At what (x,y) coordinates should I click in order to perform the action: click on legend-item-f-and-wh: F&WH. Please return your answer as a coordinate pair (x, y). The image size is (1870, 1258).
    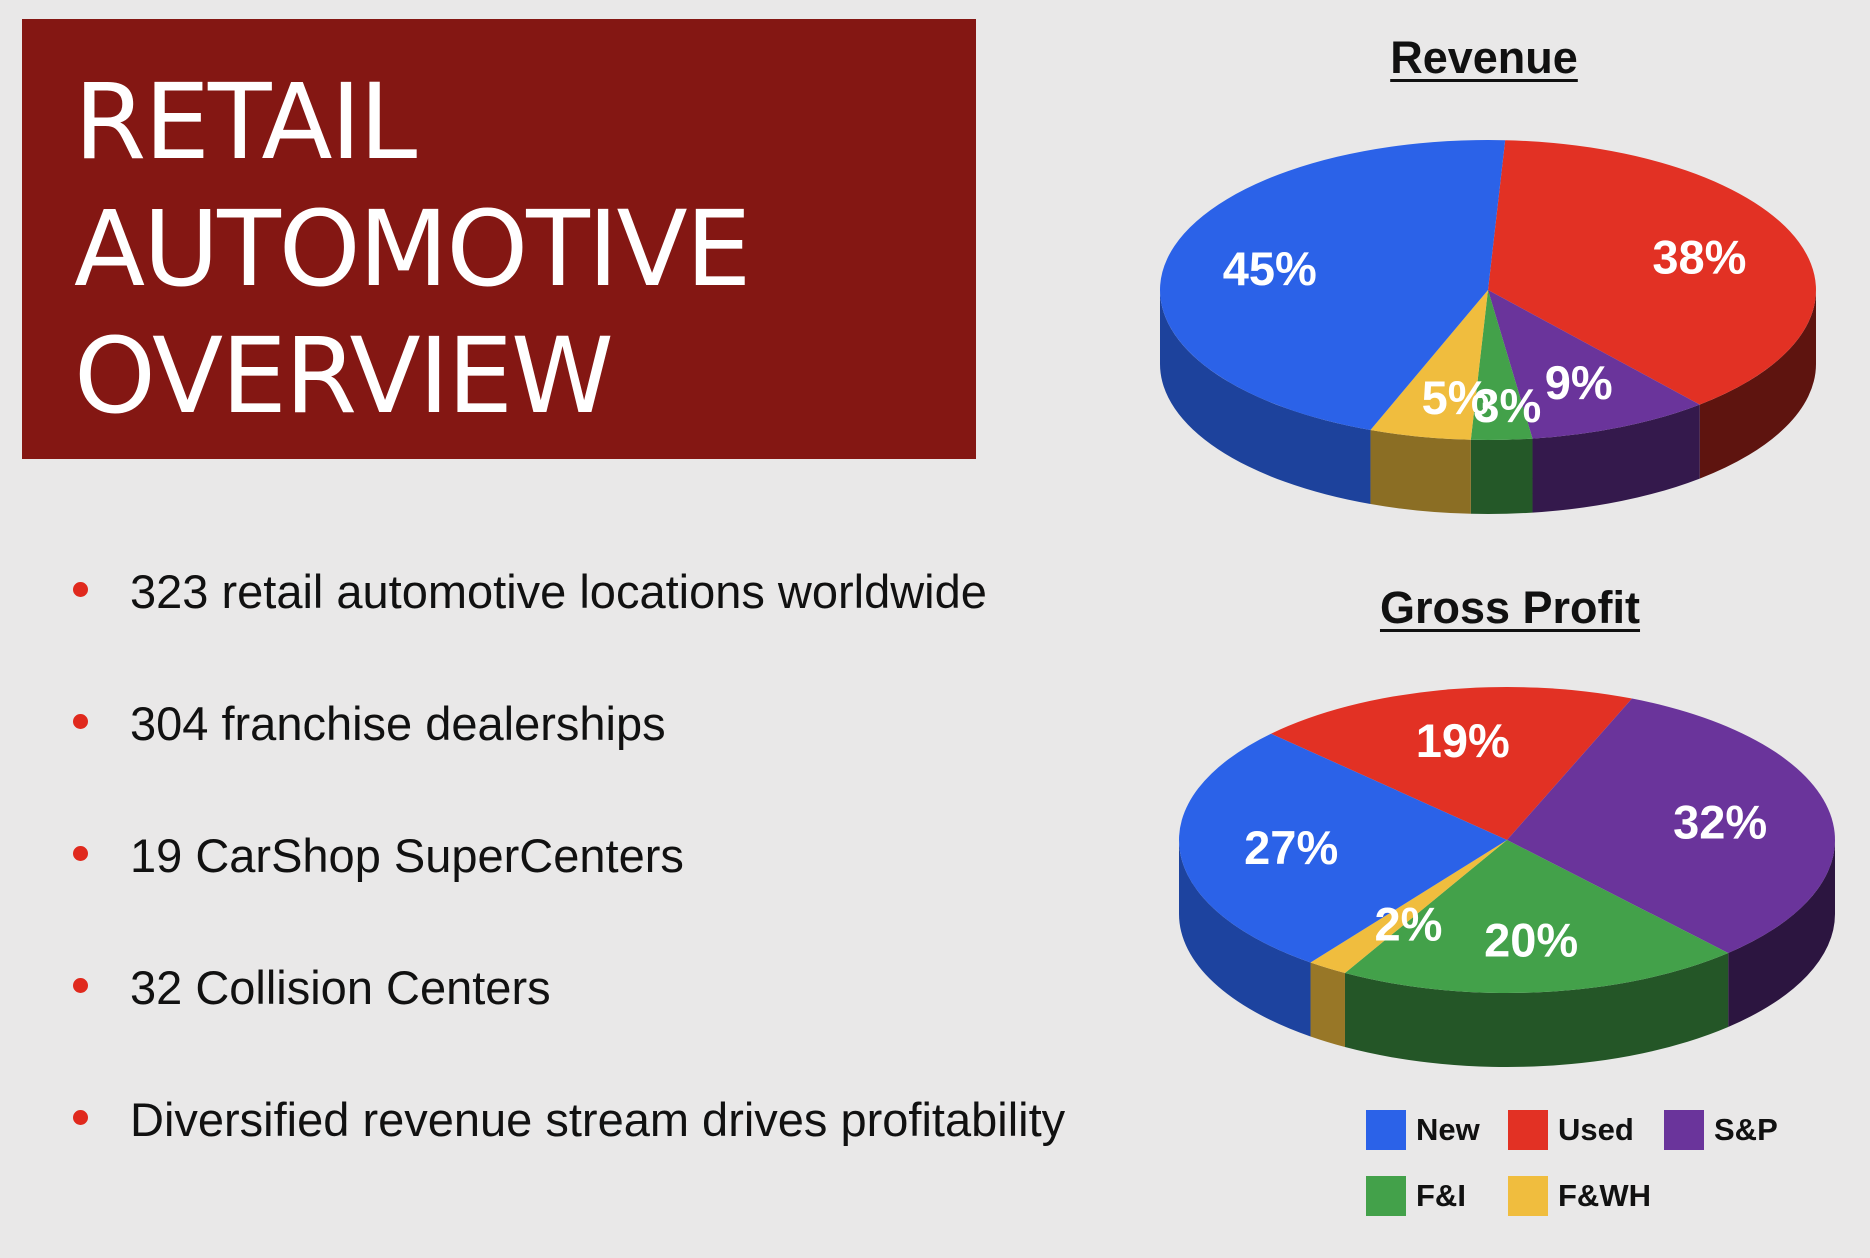
    Looking at the image, I should click on (1579, 1196).